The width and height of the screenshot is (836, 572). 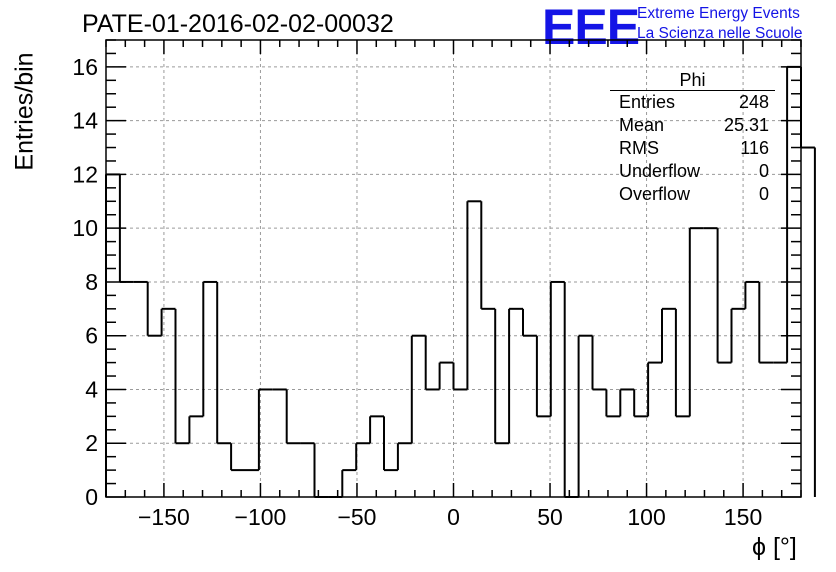 What do you see at coordinates (24, 111) in the screenshot?
I see `y-axis-label: Entries/bin` at bounding box center [24, 111].